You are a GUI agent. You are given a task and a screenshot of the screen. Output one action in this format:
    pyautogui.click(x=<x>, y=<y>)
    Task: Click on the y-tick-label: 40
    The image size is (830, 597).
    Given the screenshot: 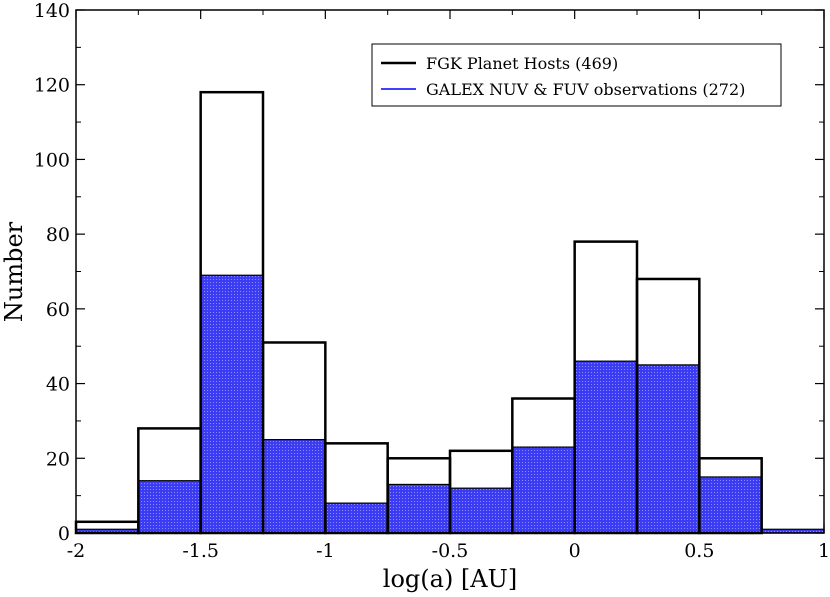 What is the action you would take?
    pyautogui.click(x=58, y=385)
    